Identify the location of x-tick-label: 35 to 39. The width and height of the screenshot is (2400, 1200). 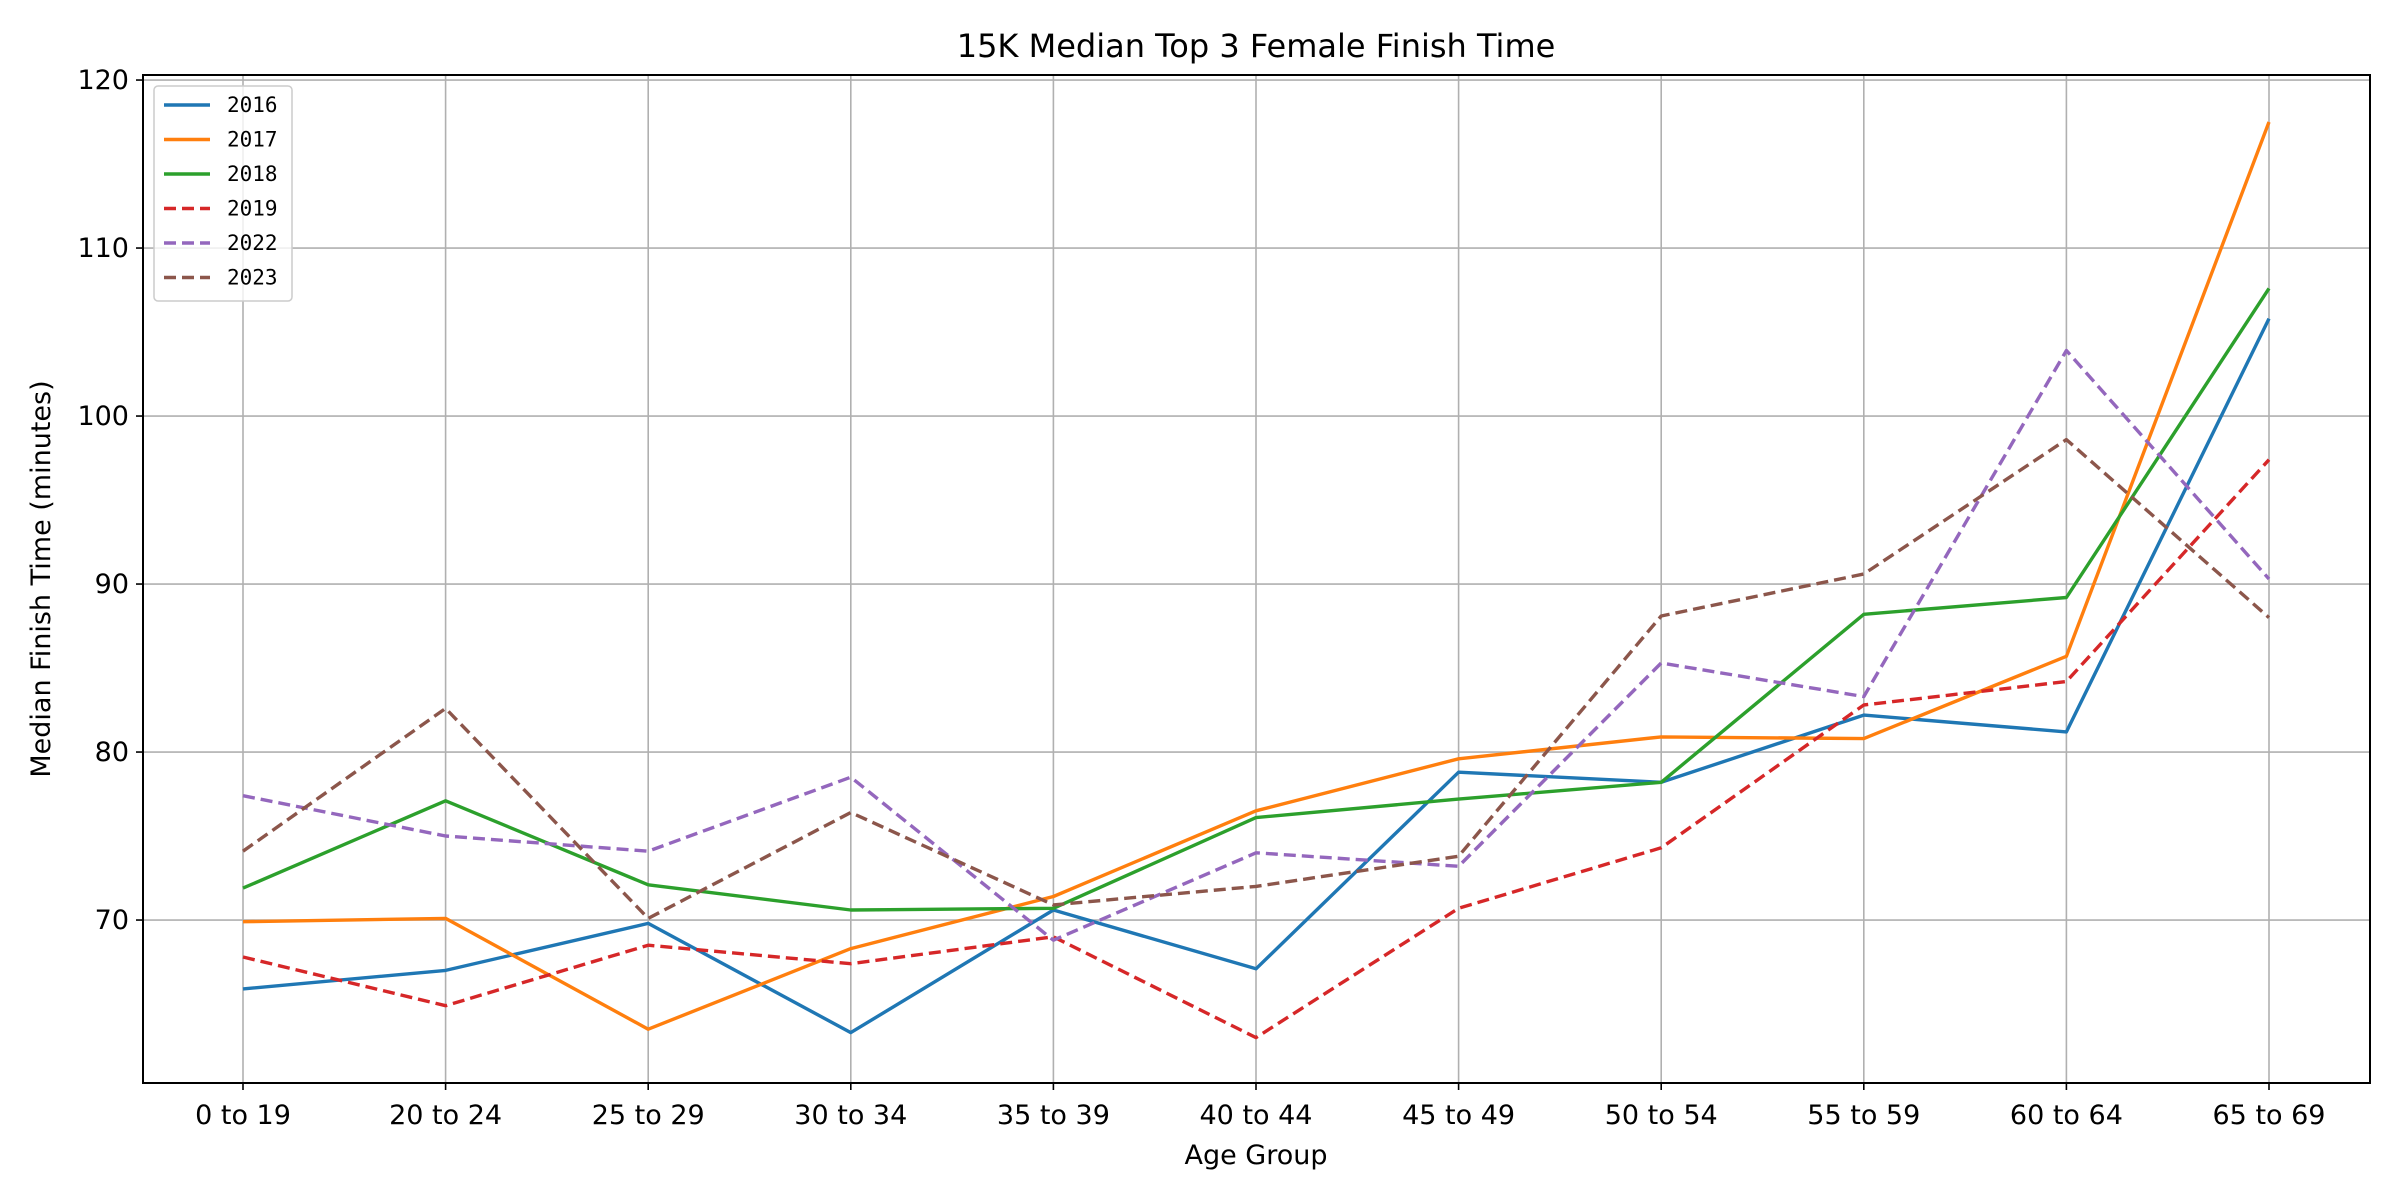
(1053, 1115).